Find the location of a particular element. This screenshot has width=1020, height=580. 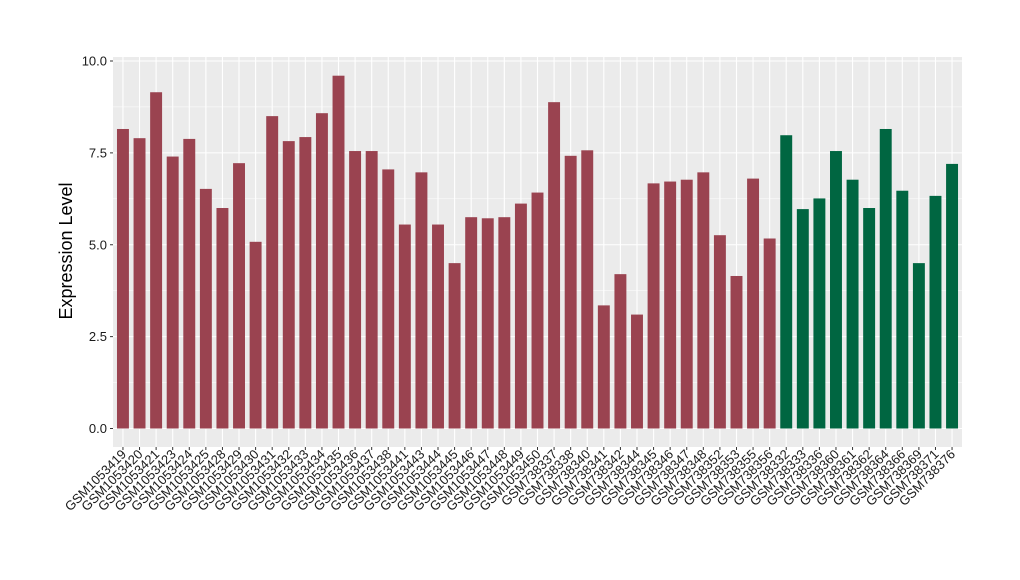

bar-gsm1053445 is located at coordinates (454, 346).